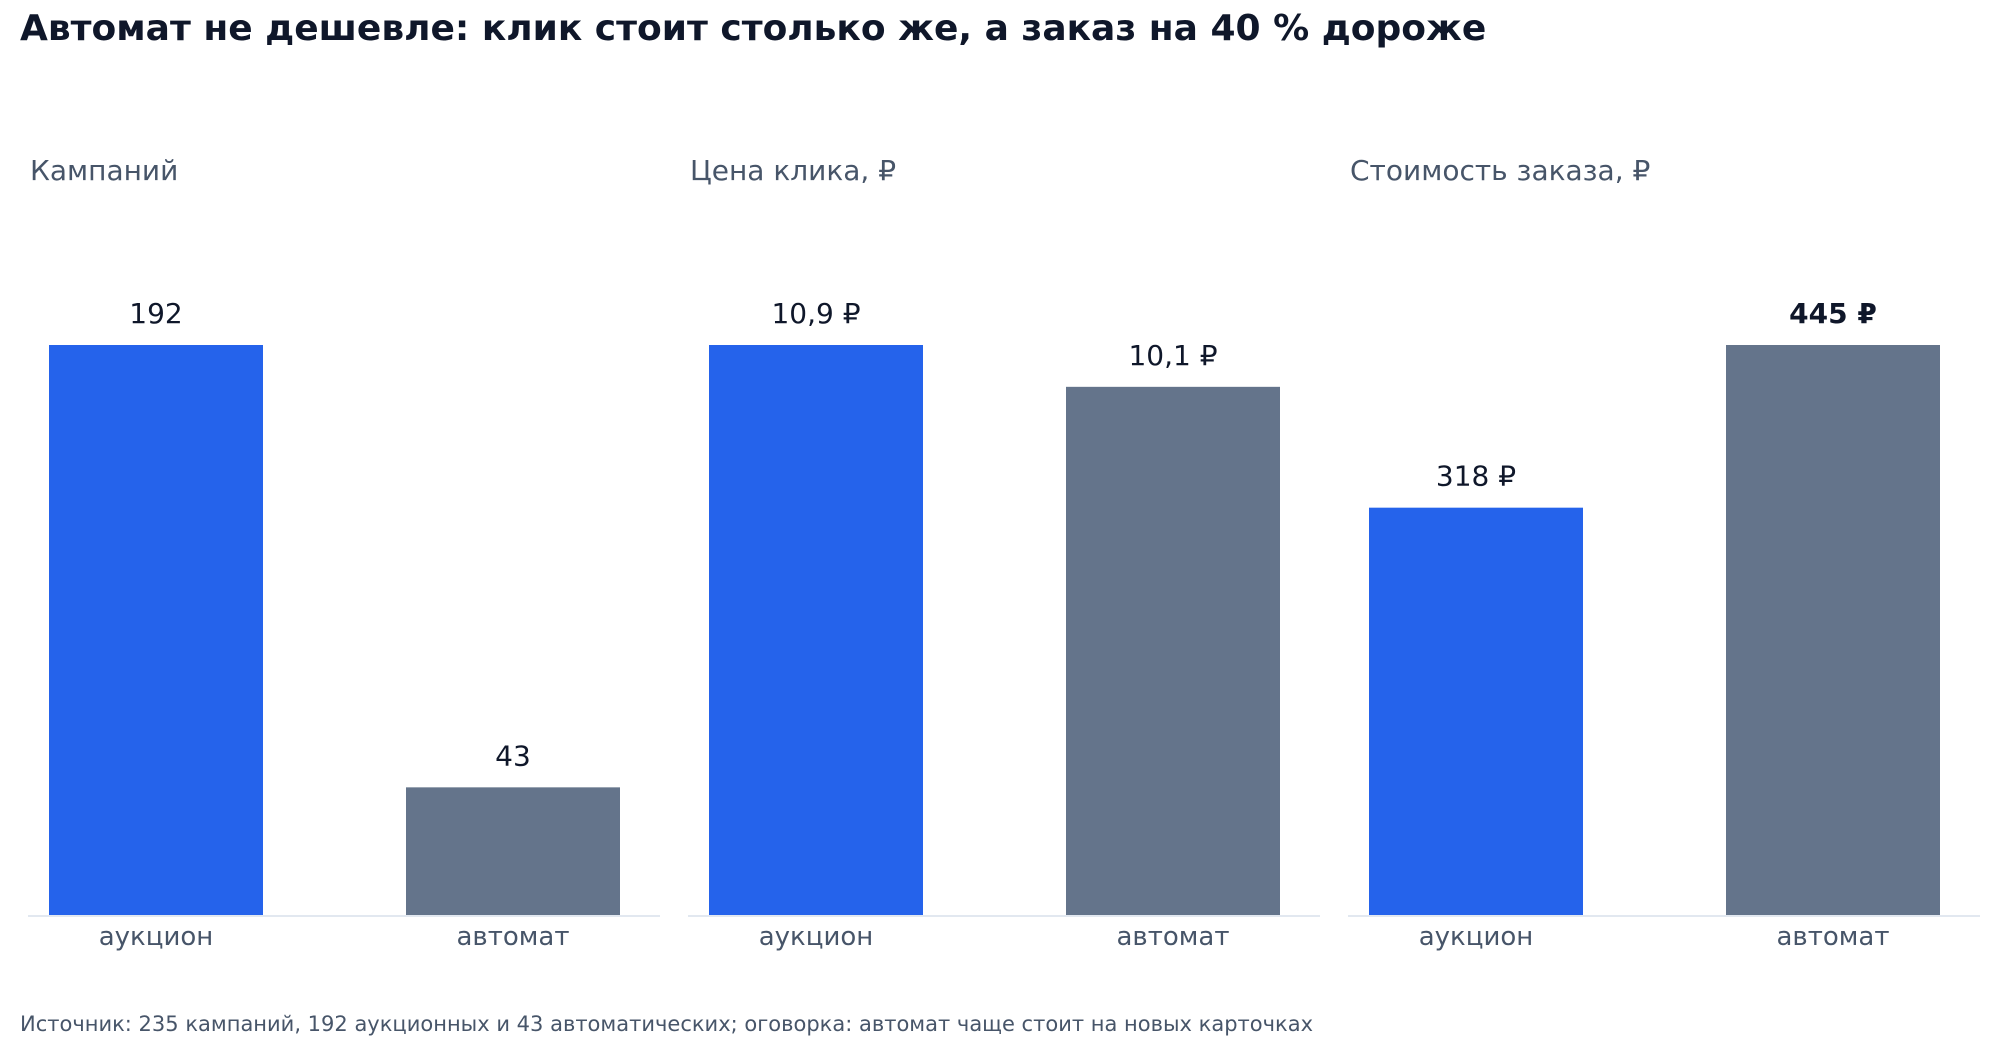 This screenshot has height=1040, width=2000. I want to click on panel-title: Цена клика, ₽, so click(793, 170).